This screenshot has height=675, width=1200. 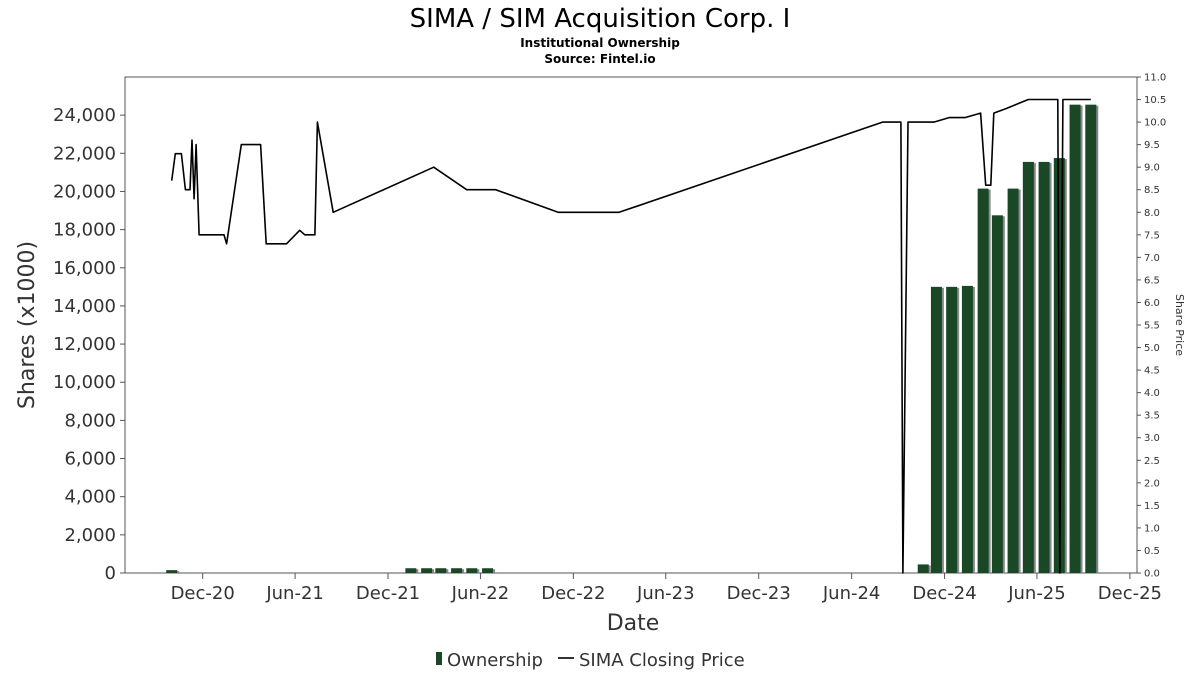 I want to click on x-tick-label: Dec-22, so click(x=573, y=593).